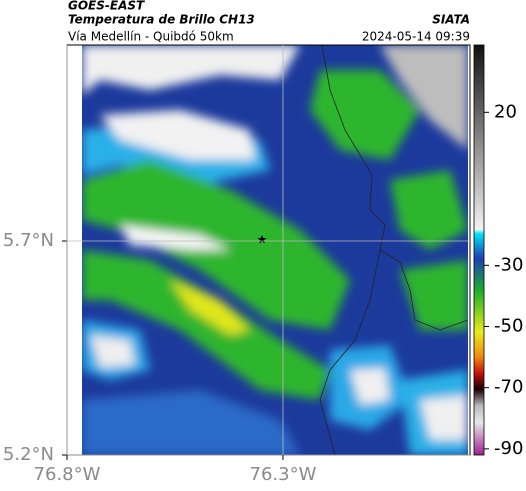 Image resolution: width=526 pixels, height=491 pixels. Describe the element at coordinates (479, 250) in the screenshot. I see `colorbar` at that location.